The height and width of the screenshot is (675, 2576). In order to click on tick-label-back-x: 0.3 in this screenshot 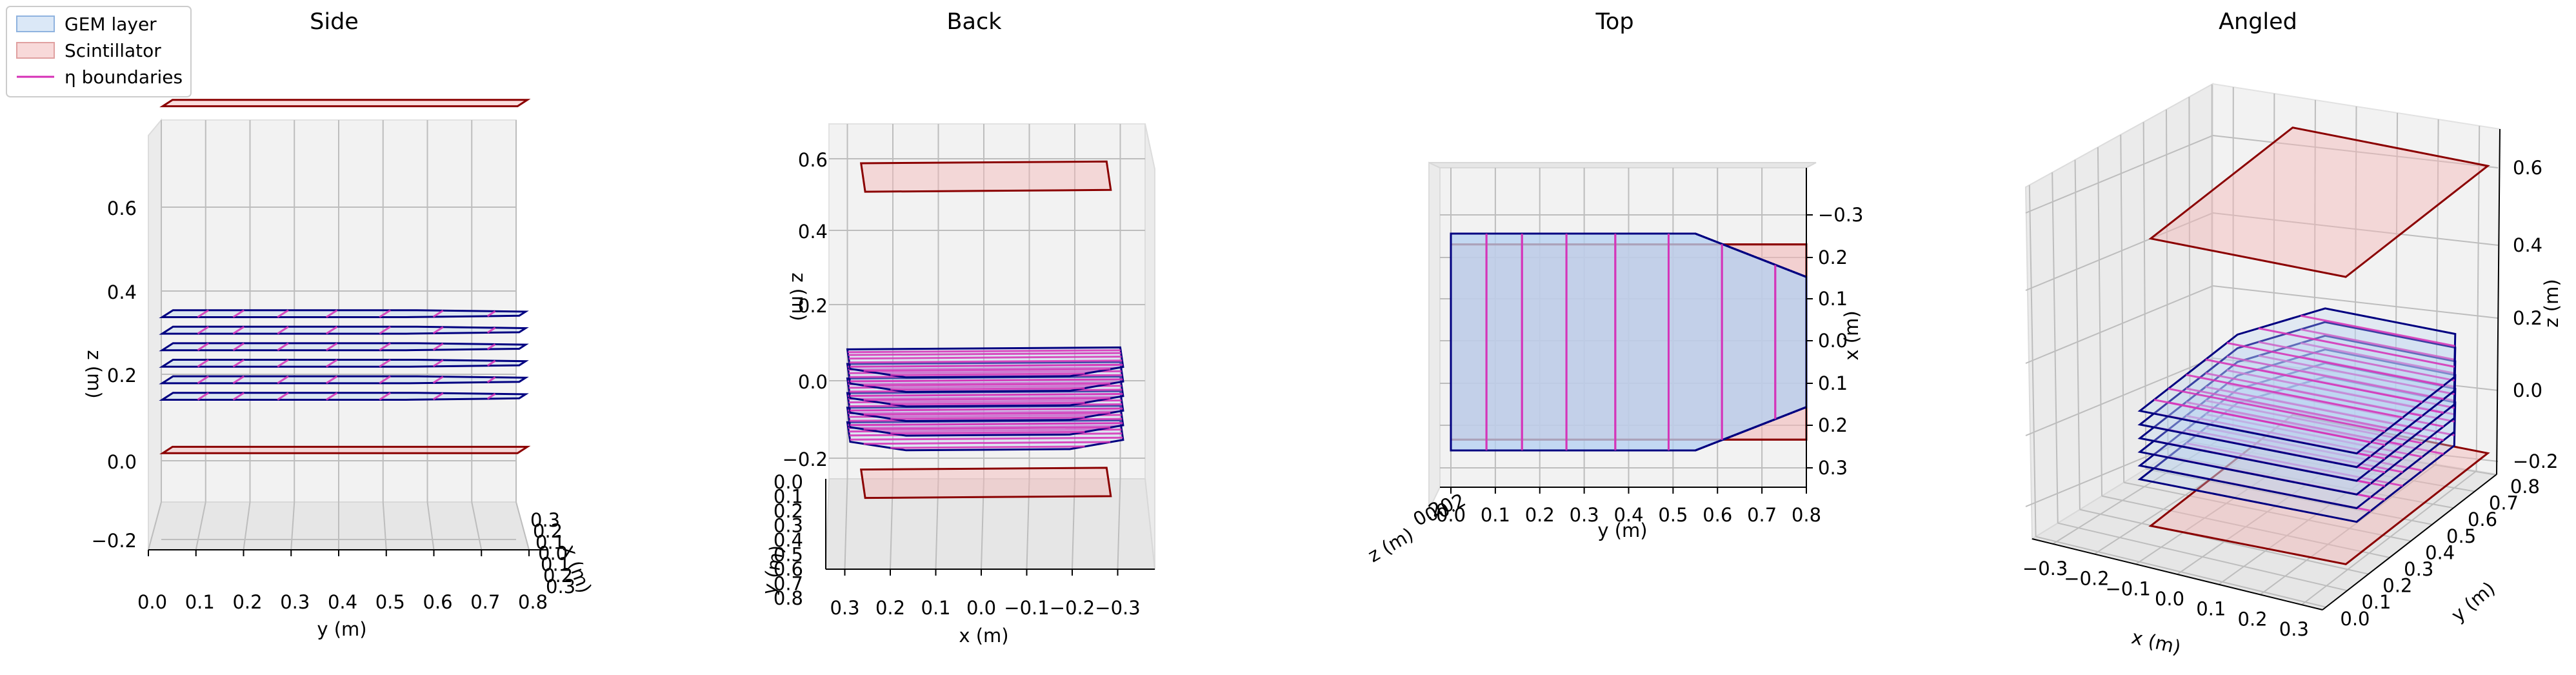, I will do `click(844, 608)`.